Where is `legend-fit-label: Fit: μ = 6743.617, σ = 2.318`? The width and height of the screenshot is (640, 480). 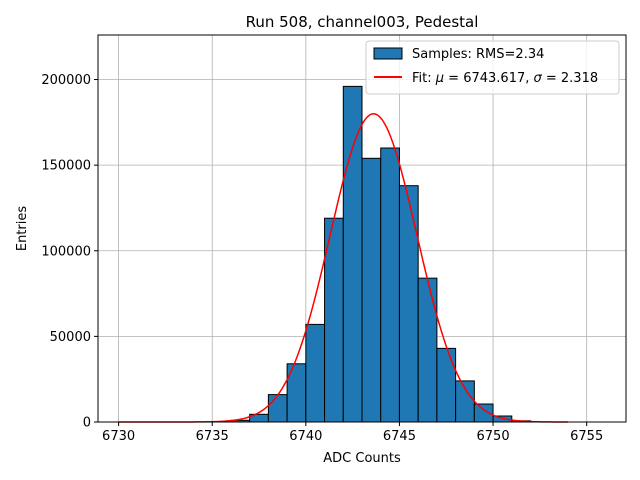
legend-fit-label: Fit: μ = 6743.617, σ = 2.318 is located at coordinates (505, 78).